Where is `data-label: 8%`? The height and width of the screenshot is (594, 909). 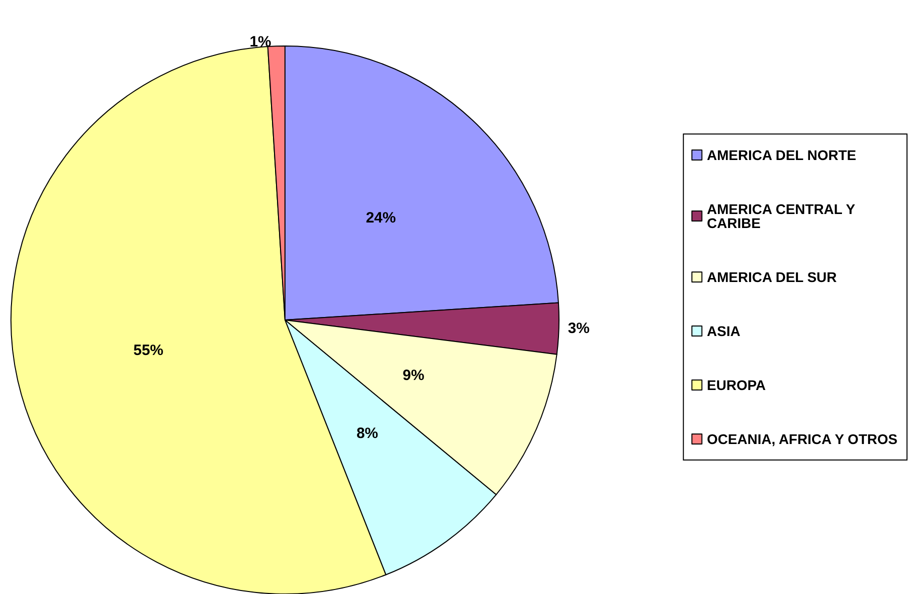 data-label: 8% is located at coordinates (367, 433).